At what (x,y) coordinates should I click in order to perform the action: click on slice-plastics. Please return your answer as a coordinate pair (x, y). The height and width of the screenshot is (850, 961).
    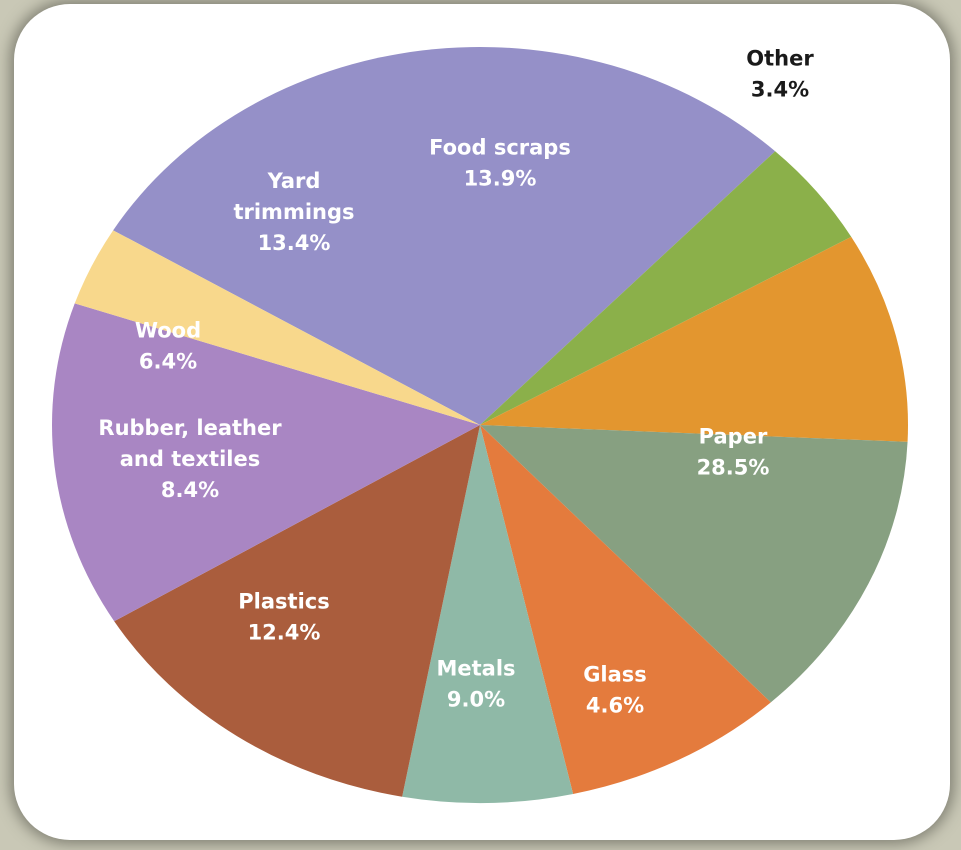
    Looking at the image, I should click on (694, 564).